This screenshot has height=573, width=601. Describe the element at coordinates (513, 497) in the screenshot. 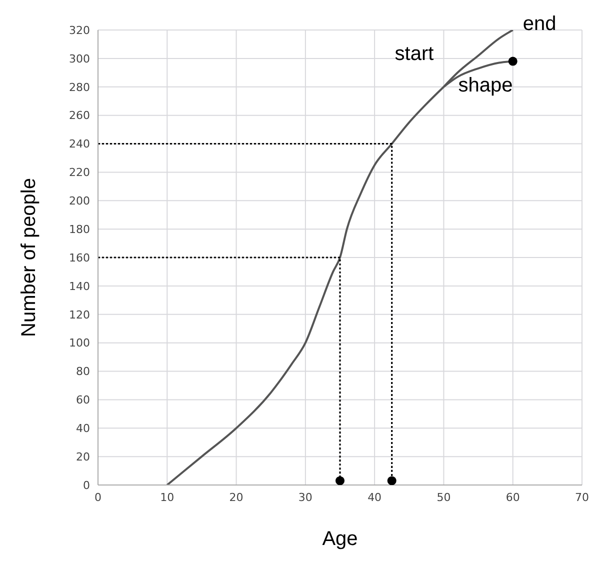

I see `x-tick-label: 60` at that location.